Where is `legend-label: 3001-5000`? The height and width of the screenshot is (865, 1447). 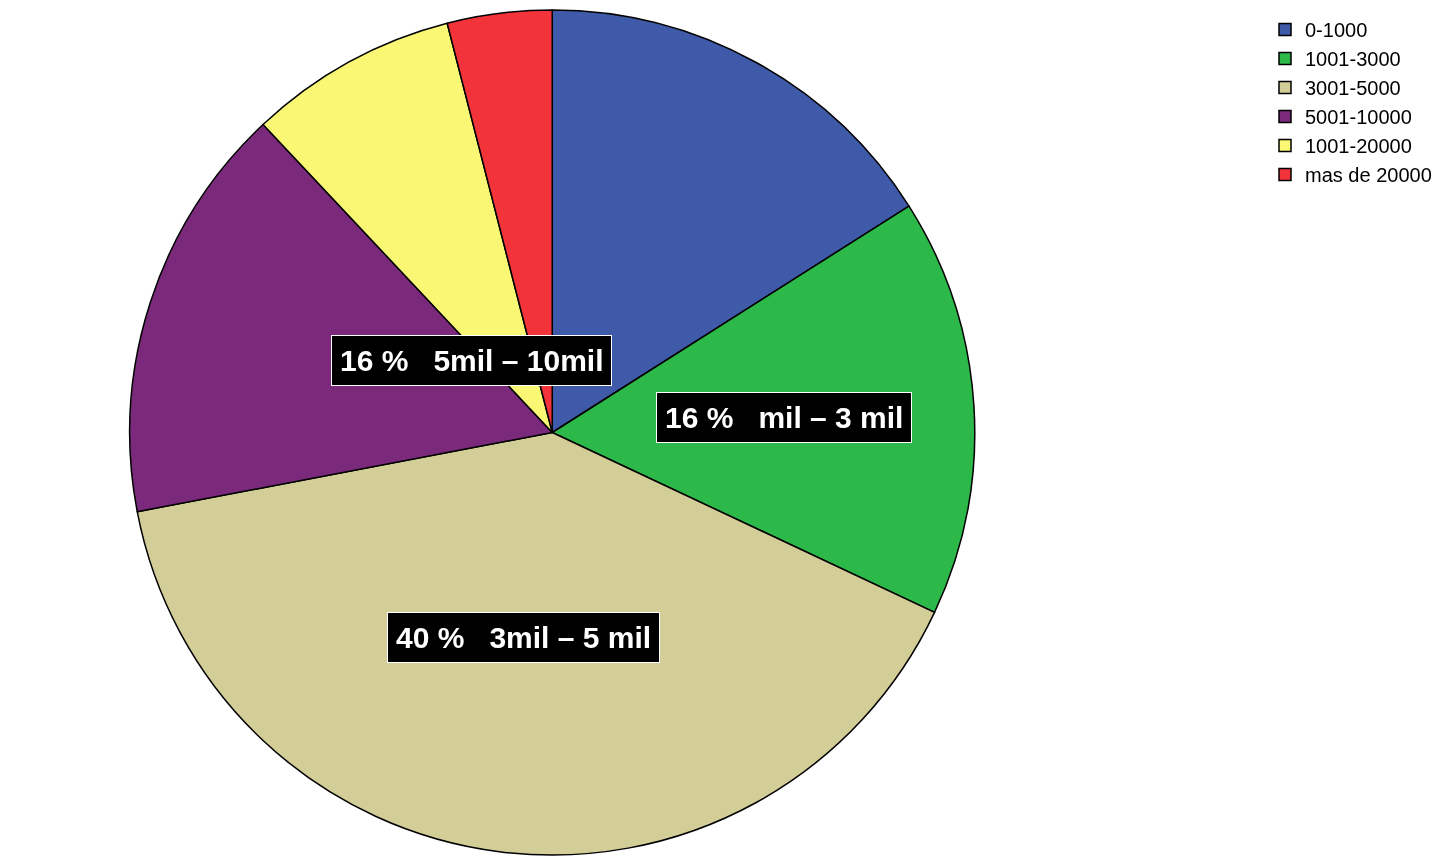
legend-label: 3001-5000 is located at coordinates (1353, 88).